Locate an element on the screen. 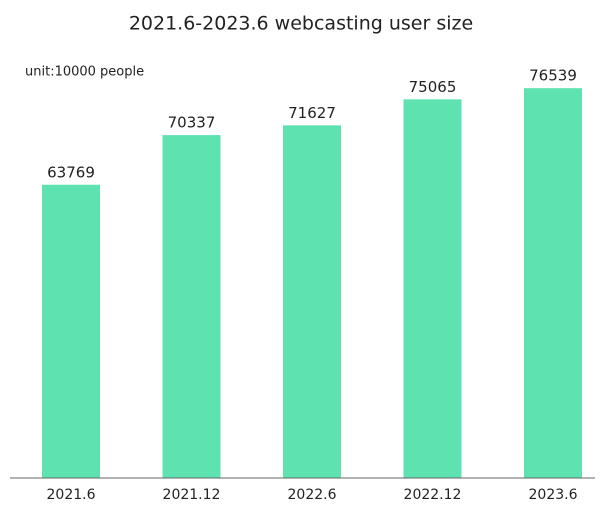 The width and height of the screenshot is (603, 507). unit-annotation: unit:10000 people is located at coordinates (84, 72).